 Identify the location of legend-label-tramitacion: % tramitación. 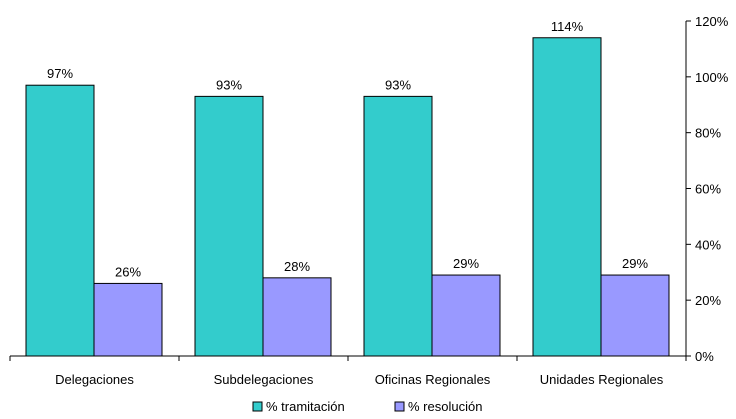
(305, 406).